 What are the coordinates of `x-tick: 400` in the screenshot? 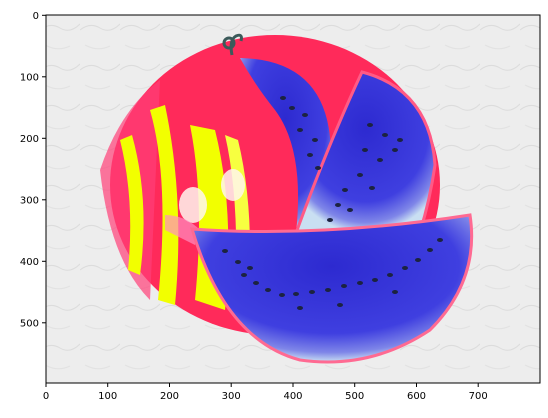 It's located at (293, 392).